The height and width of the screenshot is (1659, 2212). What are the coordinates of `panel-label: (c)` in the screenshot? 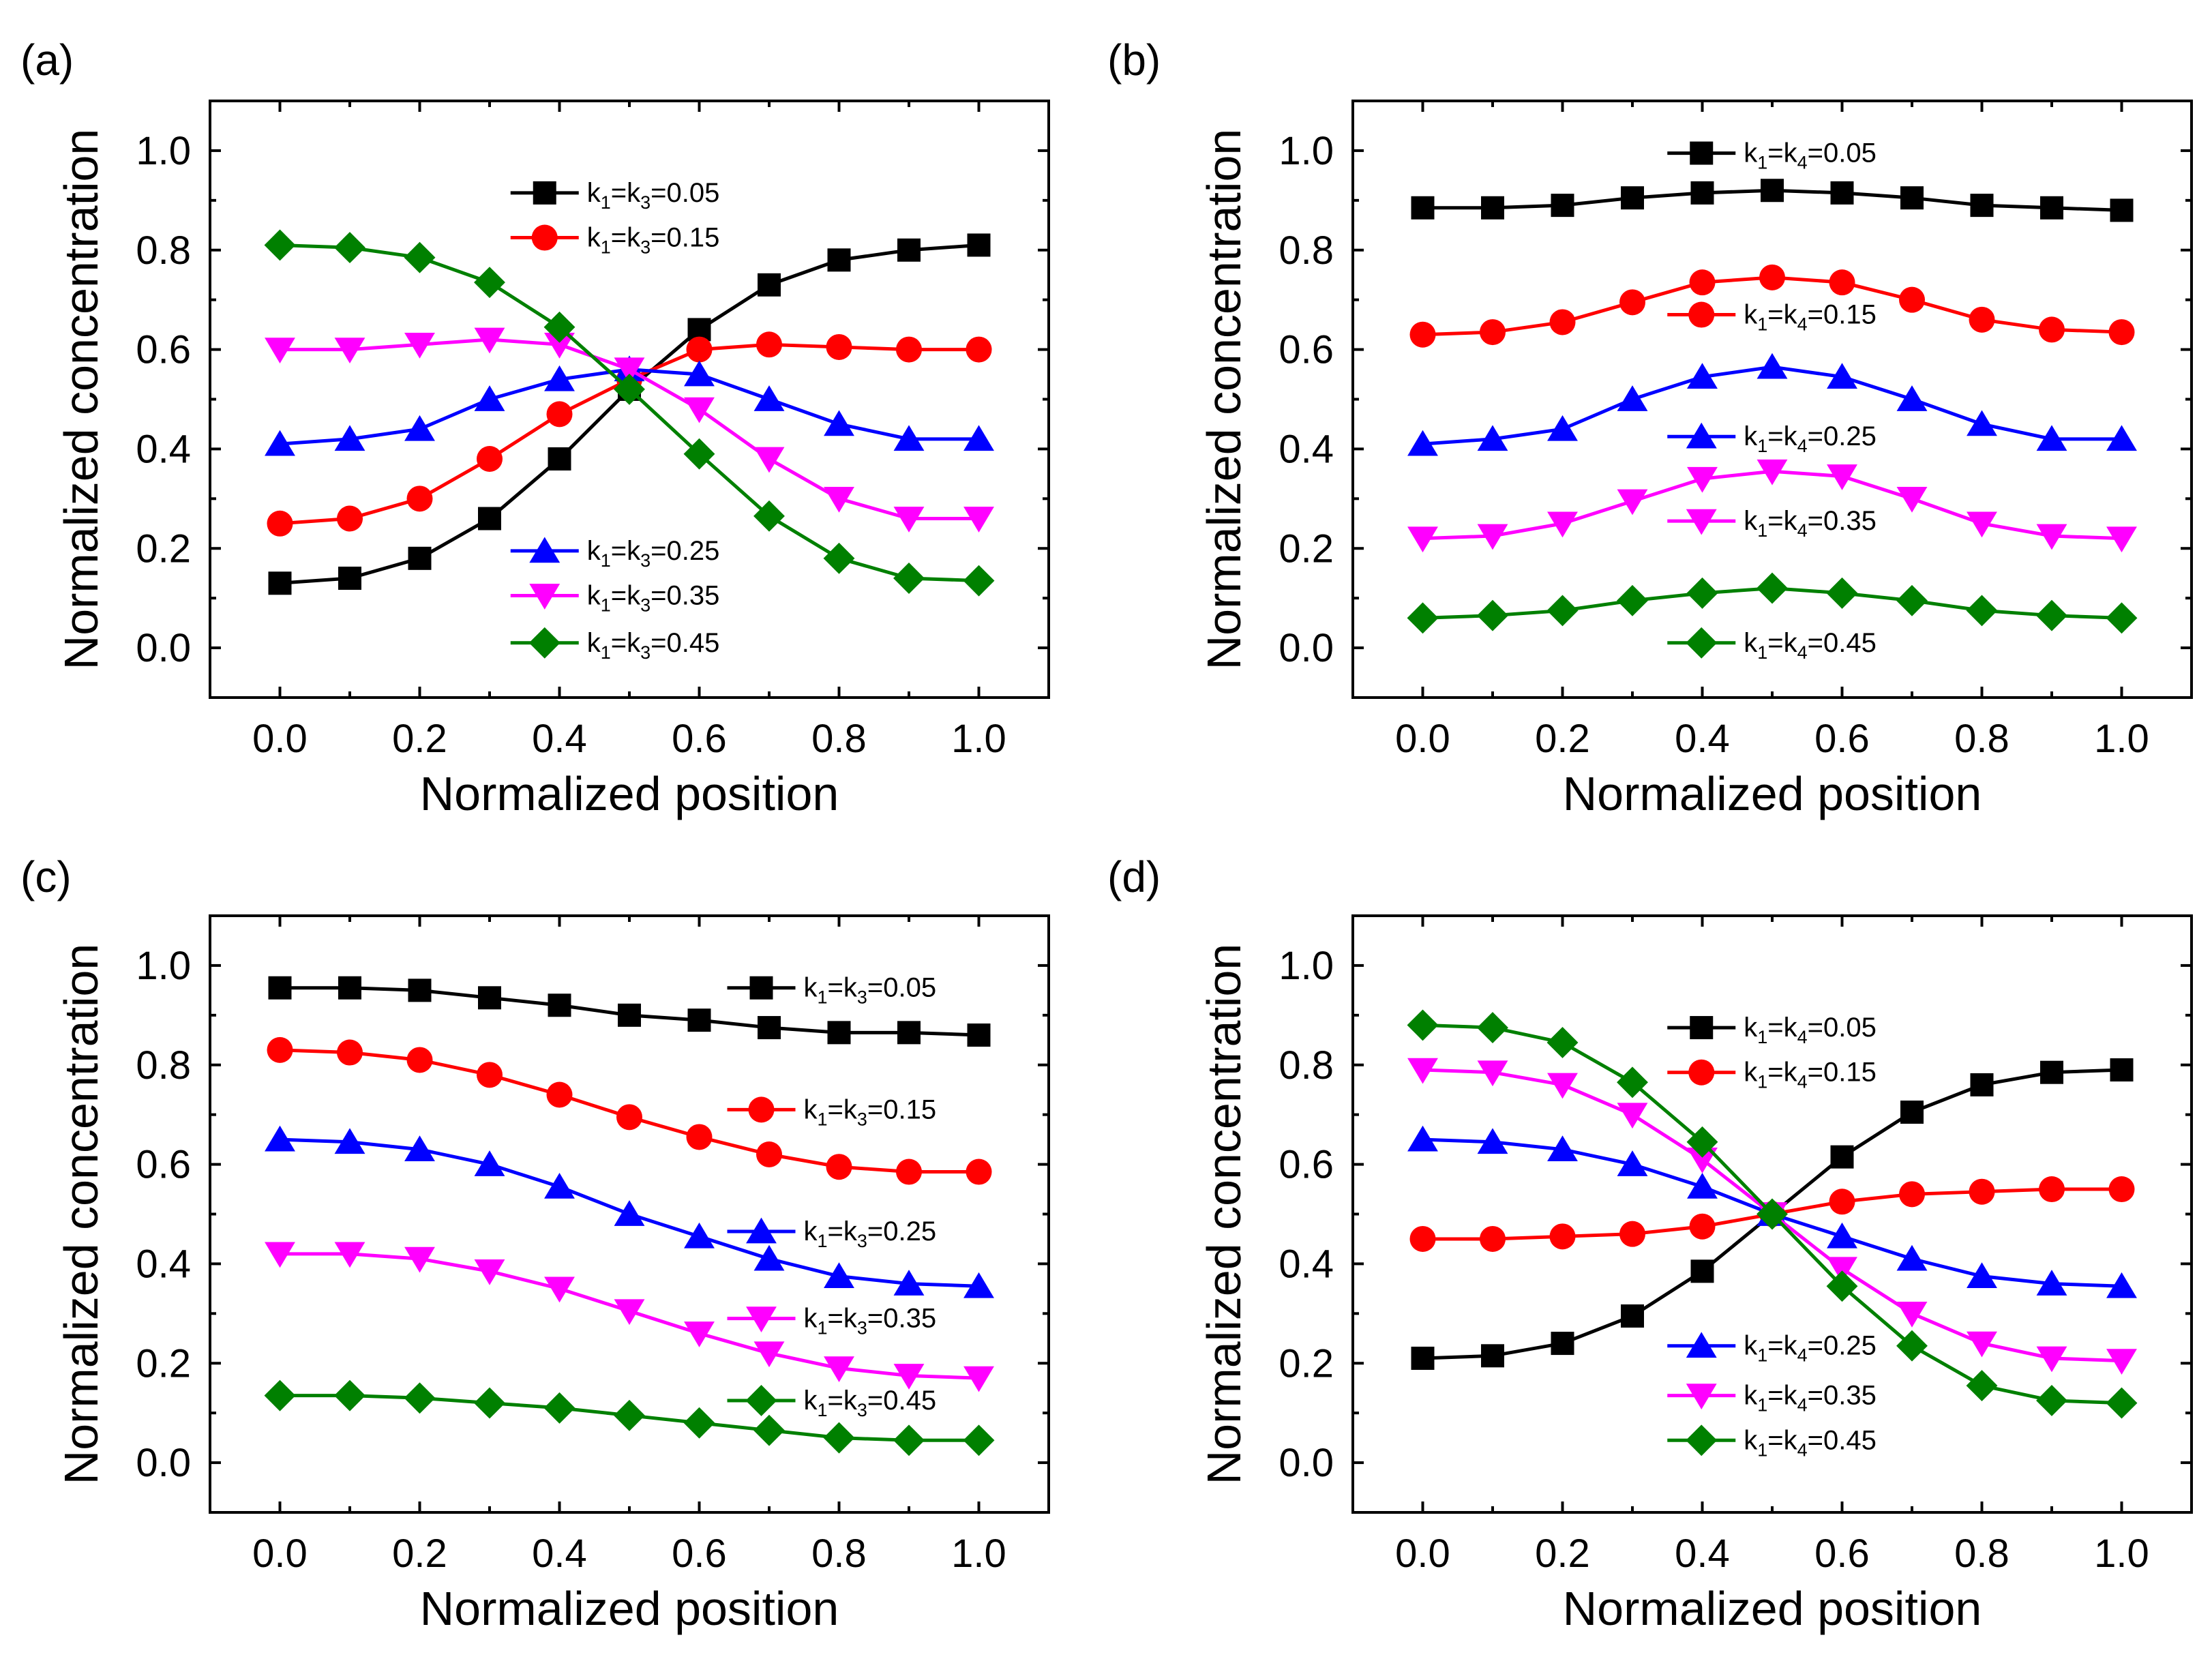 It's located at (46, 876).